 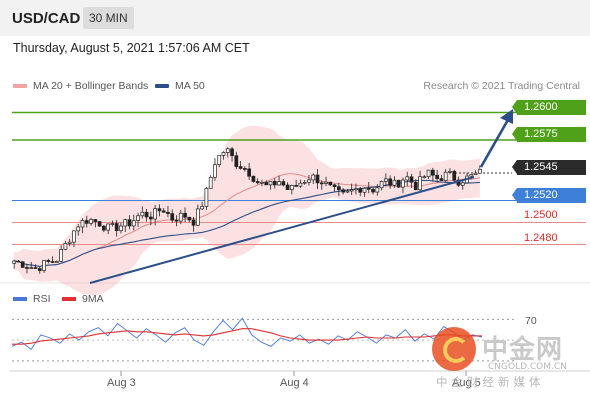 I want to click on timeframe-badge: 30 MIN, so click(x=108, y=18).